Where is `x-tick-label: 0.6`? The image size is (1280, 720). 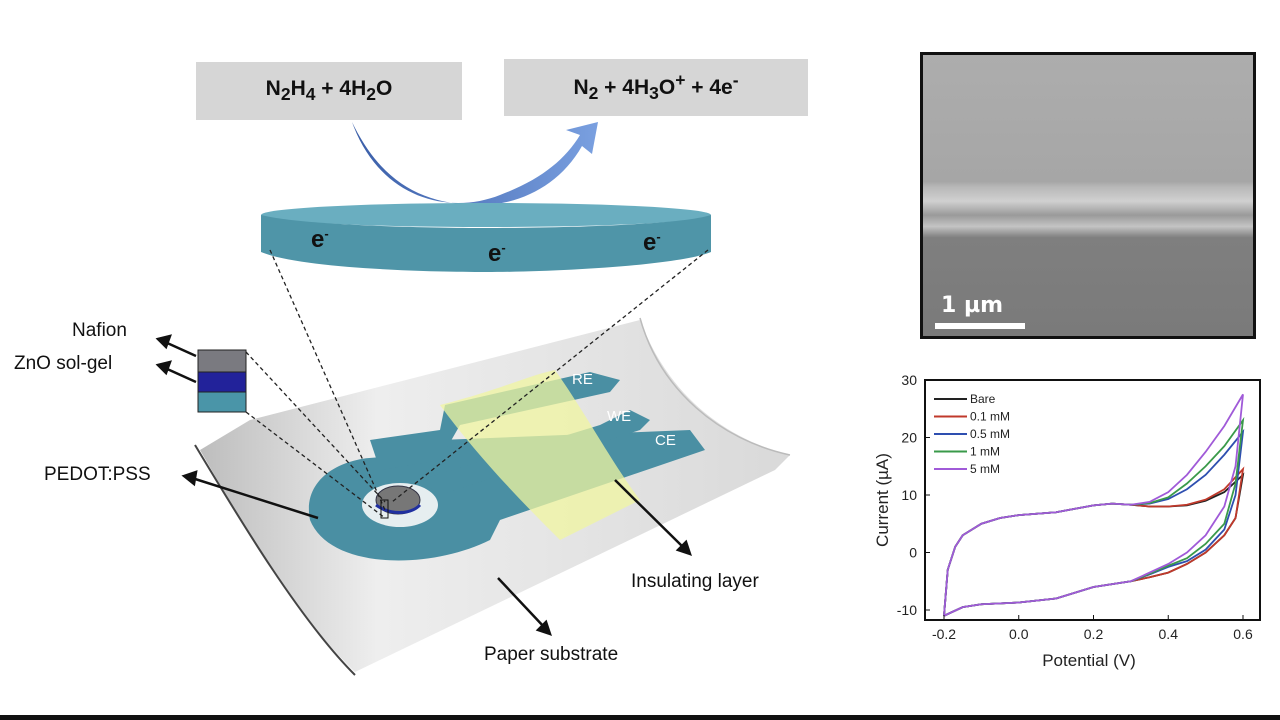 x-tick-label: 0.6 is located at coordinates (1243, 634).